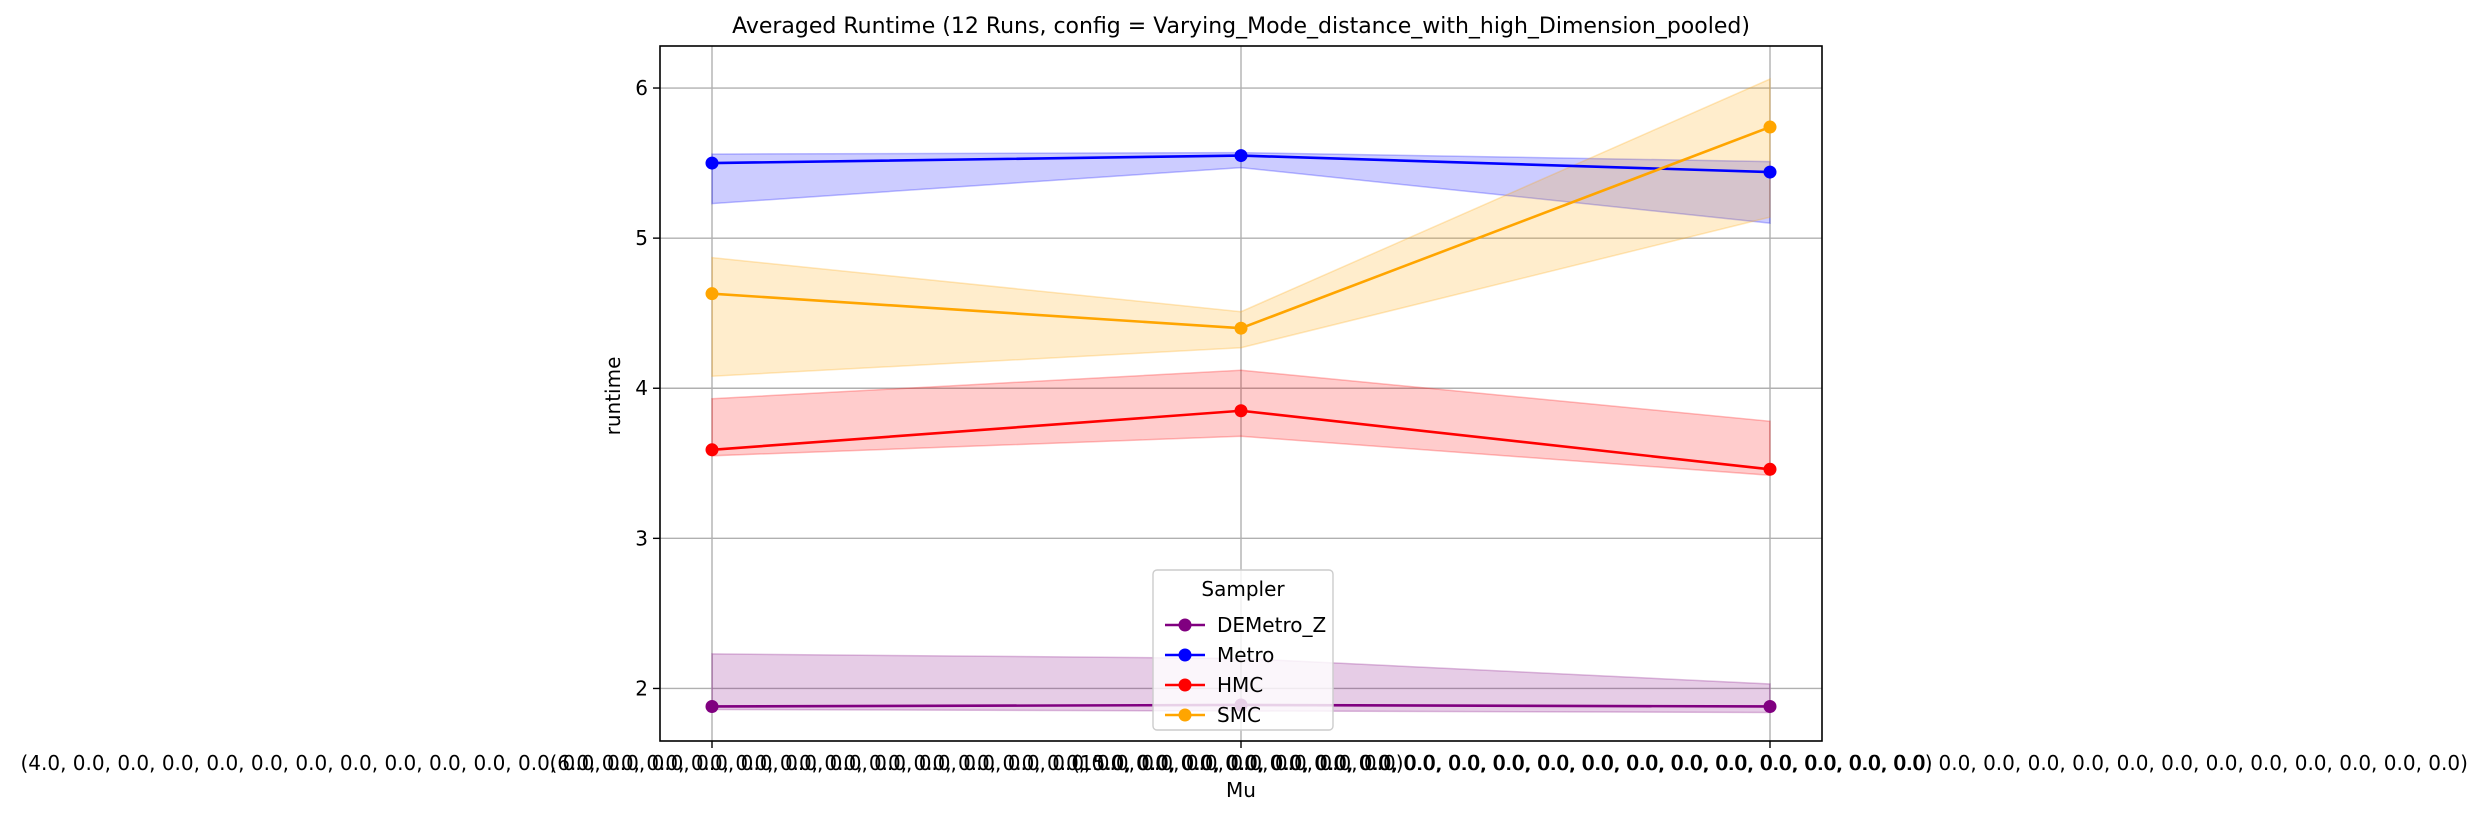 This screenshot has width=2487, height=817. Describe the element at coordinates (641, 688) in the screenshot. I see `y-tick-label: 2` at that location.